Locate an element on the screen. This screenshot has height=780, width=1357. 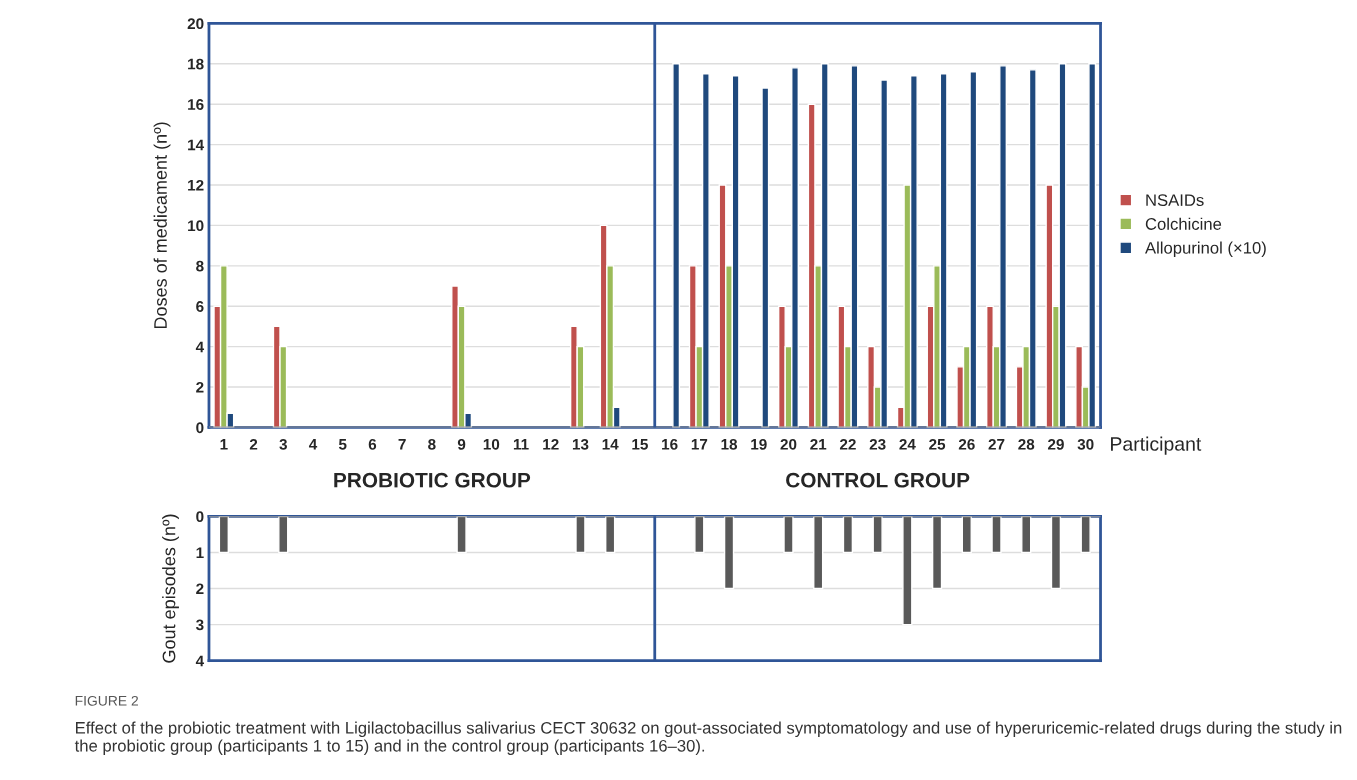
x-tick-label: 4 is located at coordinates (313, 444).